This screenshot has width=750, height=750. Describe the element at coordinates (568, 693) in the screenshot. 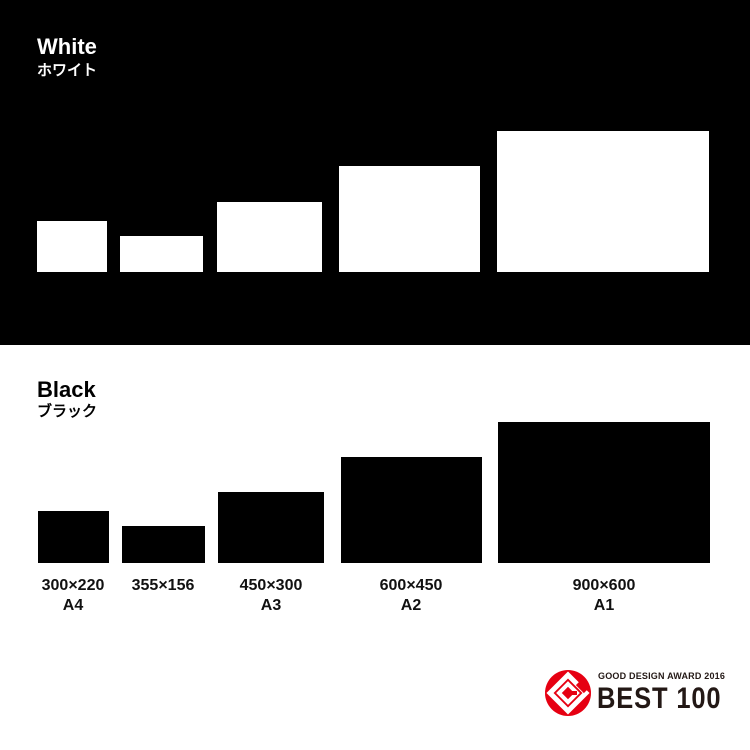

I see `good-design-logo-icon` at that location.